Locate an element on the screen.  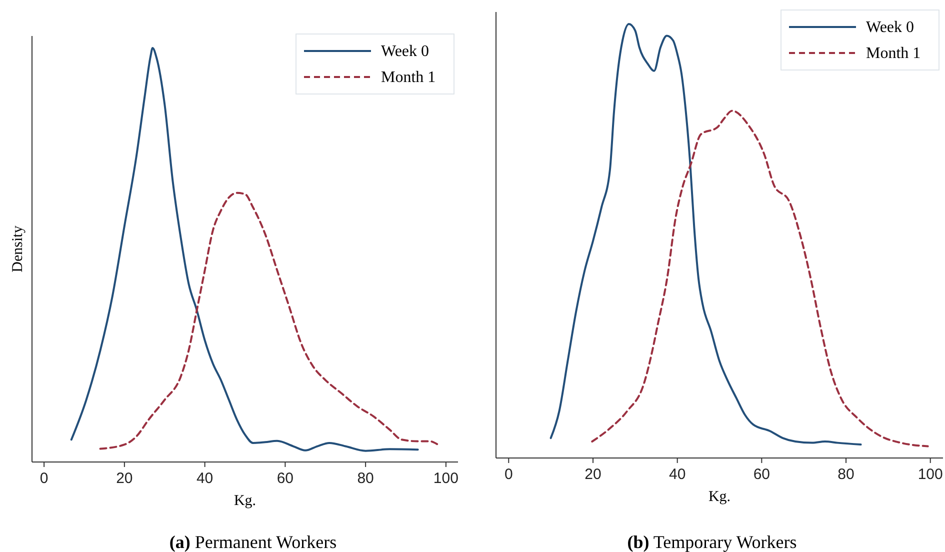
text: (a) Permanent Workers is located at coordinates (253, 542).